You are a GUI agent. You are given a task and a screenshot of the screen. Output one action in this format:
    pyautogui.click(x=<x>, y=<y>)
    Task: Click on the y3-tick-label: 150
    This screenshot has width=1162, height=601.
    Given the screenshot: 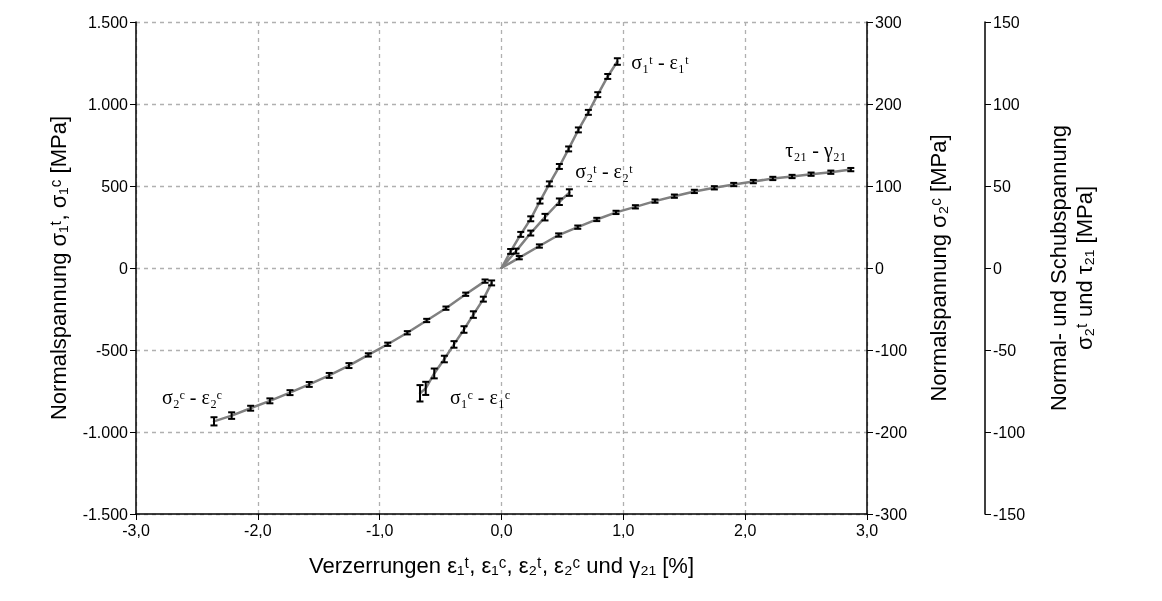 What is the action you would take?
    pyautogui.click(x=1006, y=22)
    